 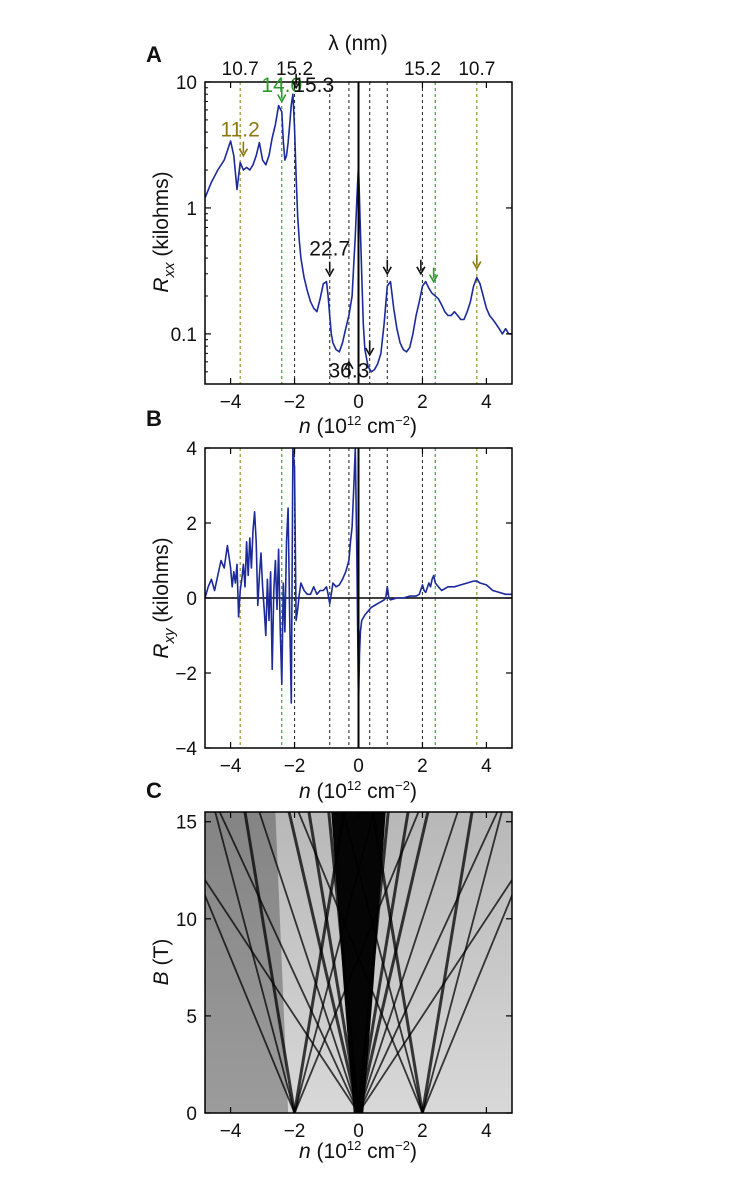 I want to click on y-tick-label: −4, so click(x=186, y=749).